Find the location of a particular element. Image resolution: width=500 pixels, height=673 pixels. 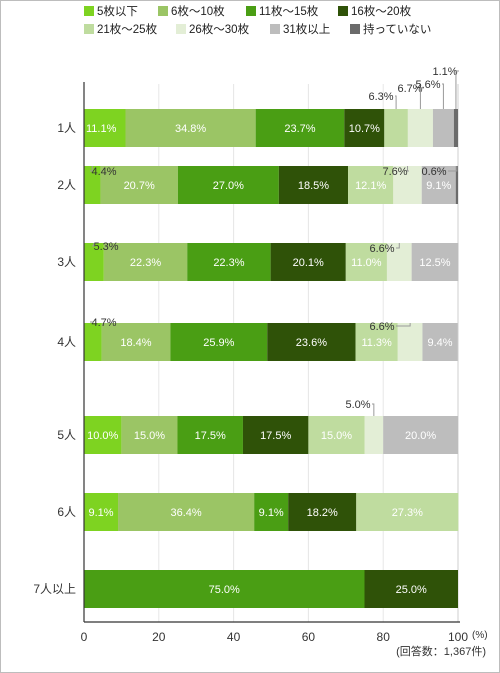

bar-value-label: 27.0% is located at coordinates (228, 186).